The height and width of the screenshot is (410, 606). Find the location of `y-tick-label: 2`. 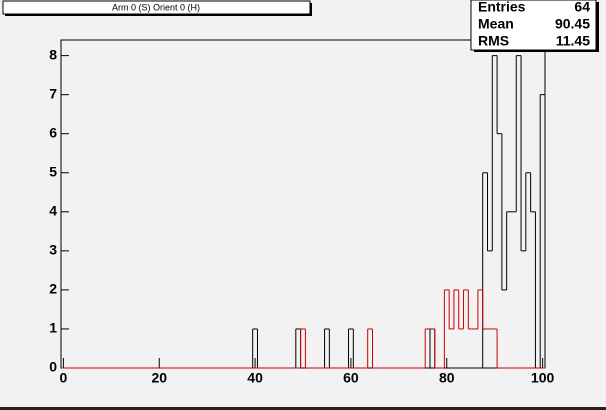

y-tick-label: 2 is located at coordinates (53, 289).